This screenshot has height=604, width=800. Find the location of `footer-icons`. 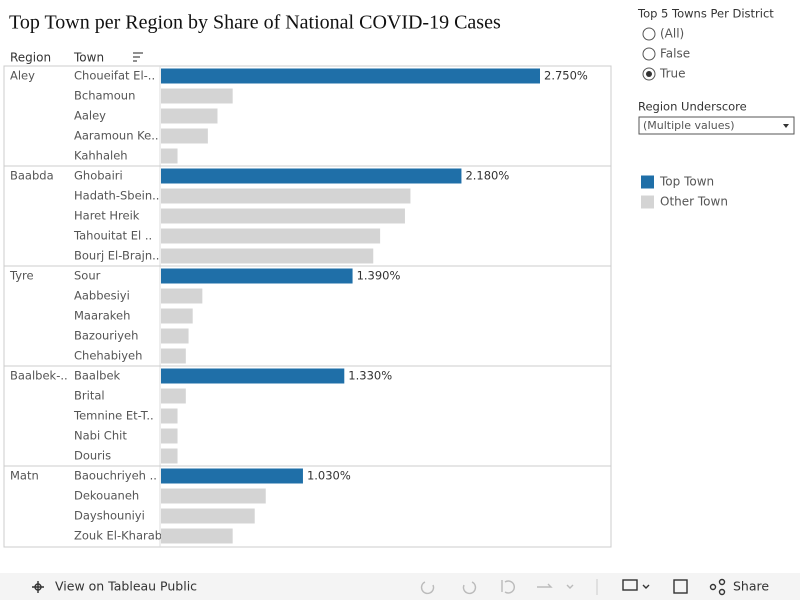

footer-icons is located at coordinates (379, 587).